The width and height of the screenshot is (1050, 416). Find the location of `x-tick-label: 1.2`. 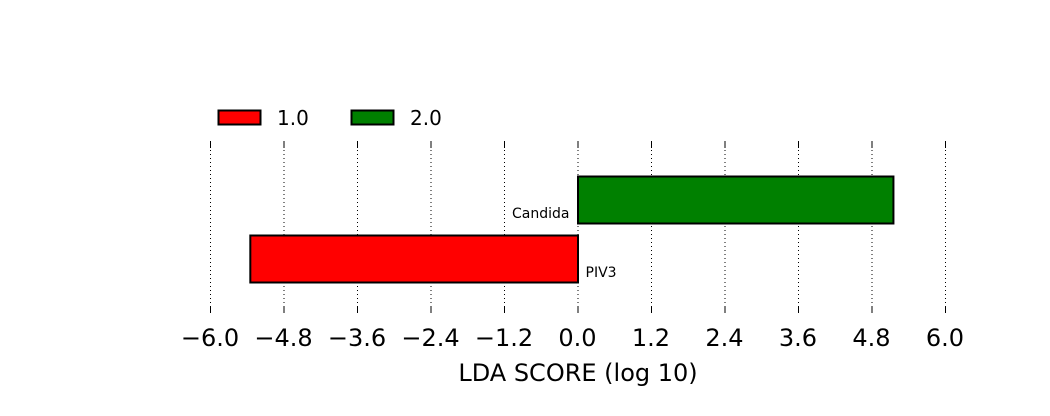

x-tick-label: 1.2 is located at coordinates (651, 338).